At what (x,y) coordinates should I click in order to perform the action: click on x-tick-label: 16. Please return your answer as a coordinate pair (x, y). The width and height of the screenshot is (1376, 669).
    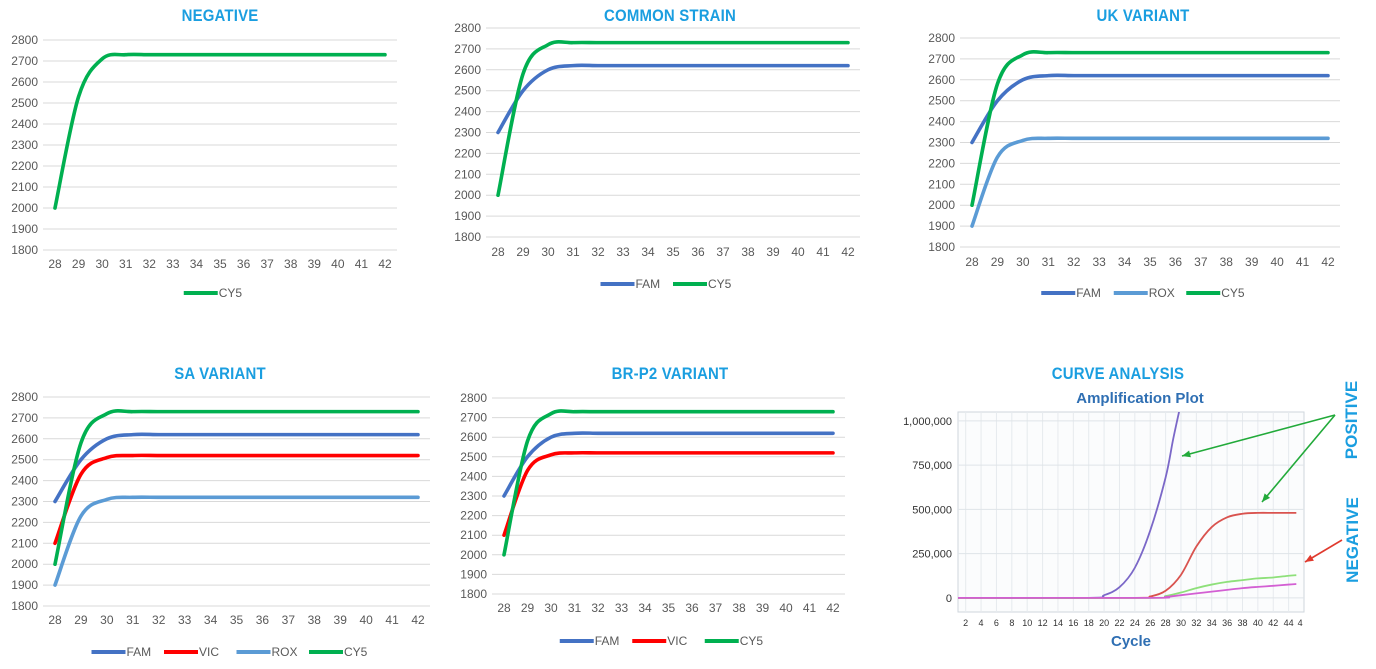
    Looking at the image, I should click on (1073, 623).